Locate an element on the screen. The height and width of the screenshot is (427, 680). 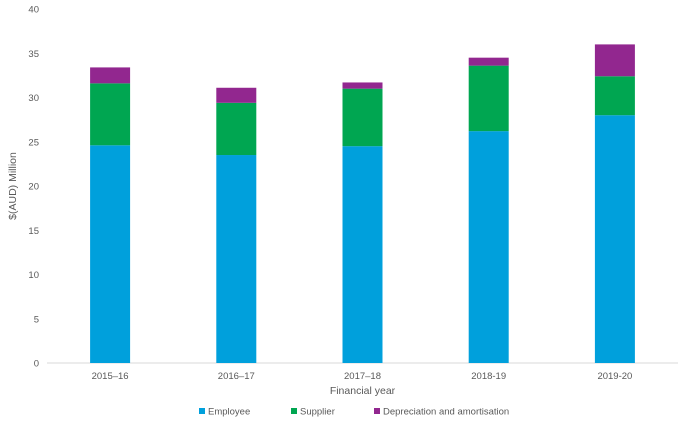
y-axis-ticks: 0 5 10 15 20 25 30 35 40 is located at coordinates (33, 187).